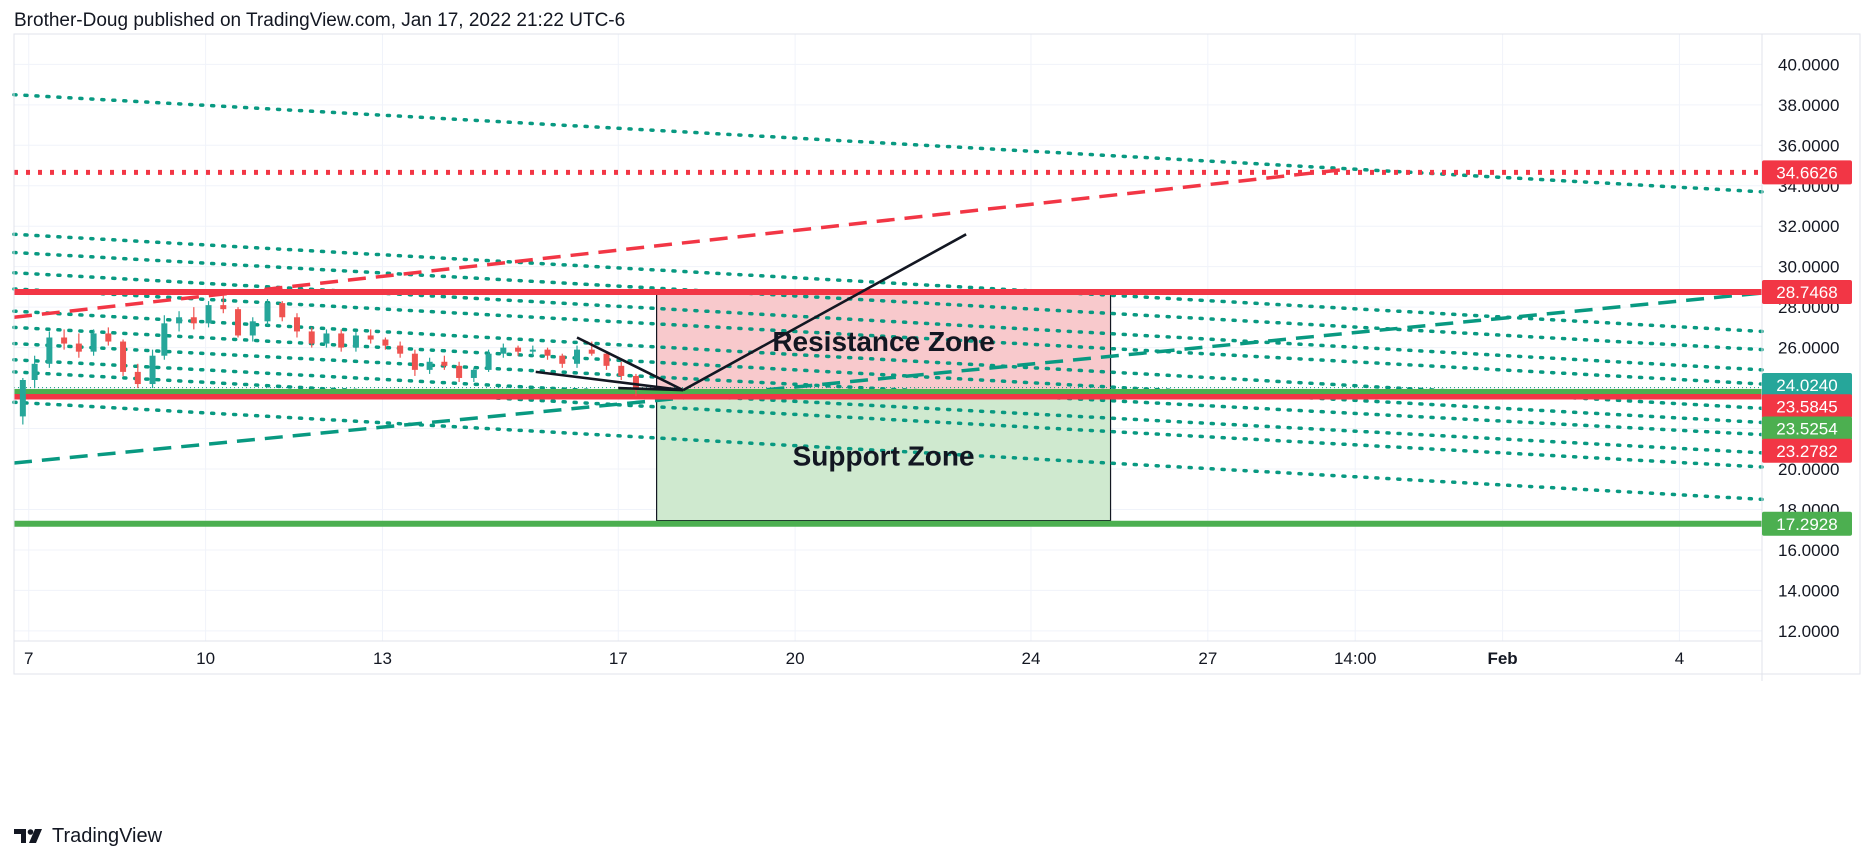  What do you see at coordinates (1808, 105) in the screenshot?
I see `price-tick-label: 38.0000` at bounding box center [1808, 105].